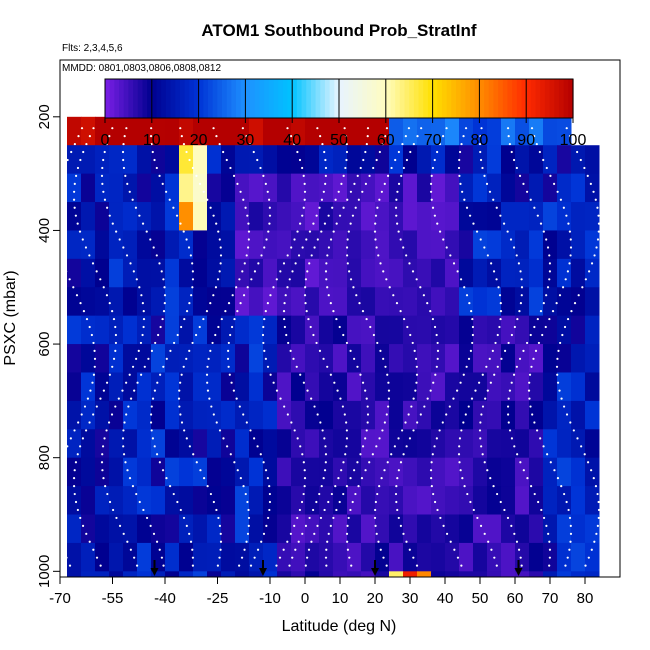 The width and height of the screenshot is (650, 650). I want to click on x-tick-label: -70, so click(60, 598).